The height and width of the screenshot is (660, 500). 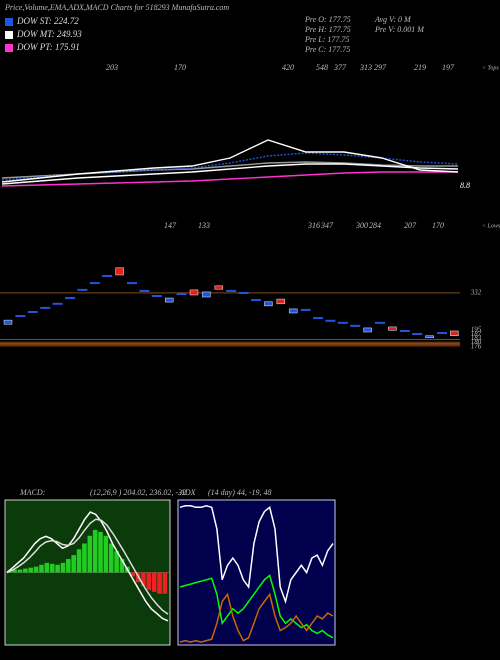 I want to click on lows-label: < Lows, so click(x=491, y=226).